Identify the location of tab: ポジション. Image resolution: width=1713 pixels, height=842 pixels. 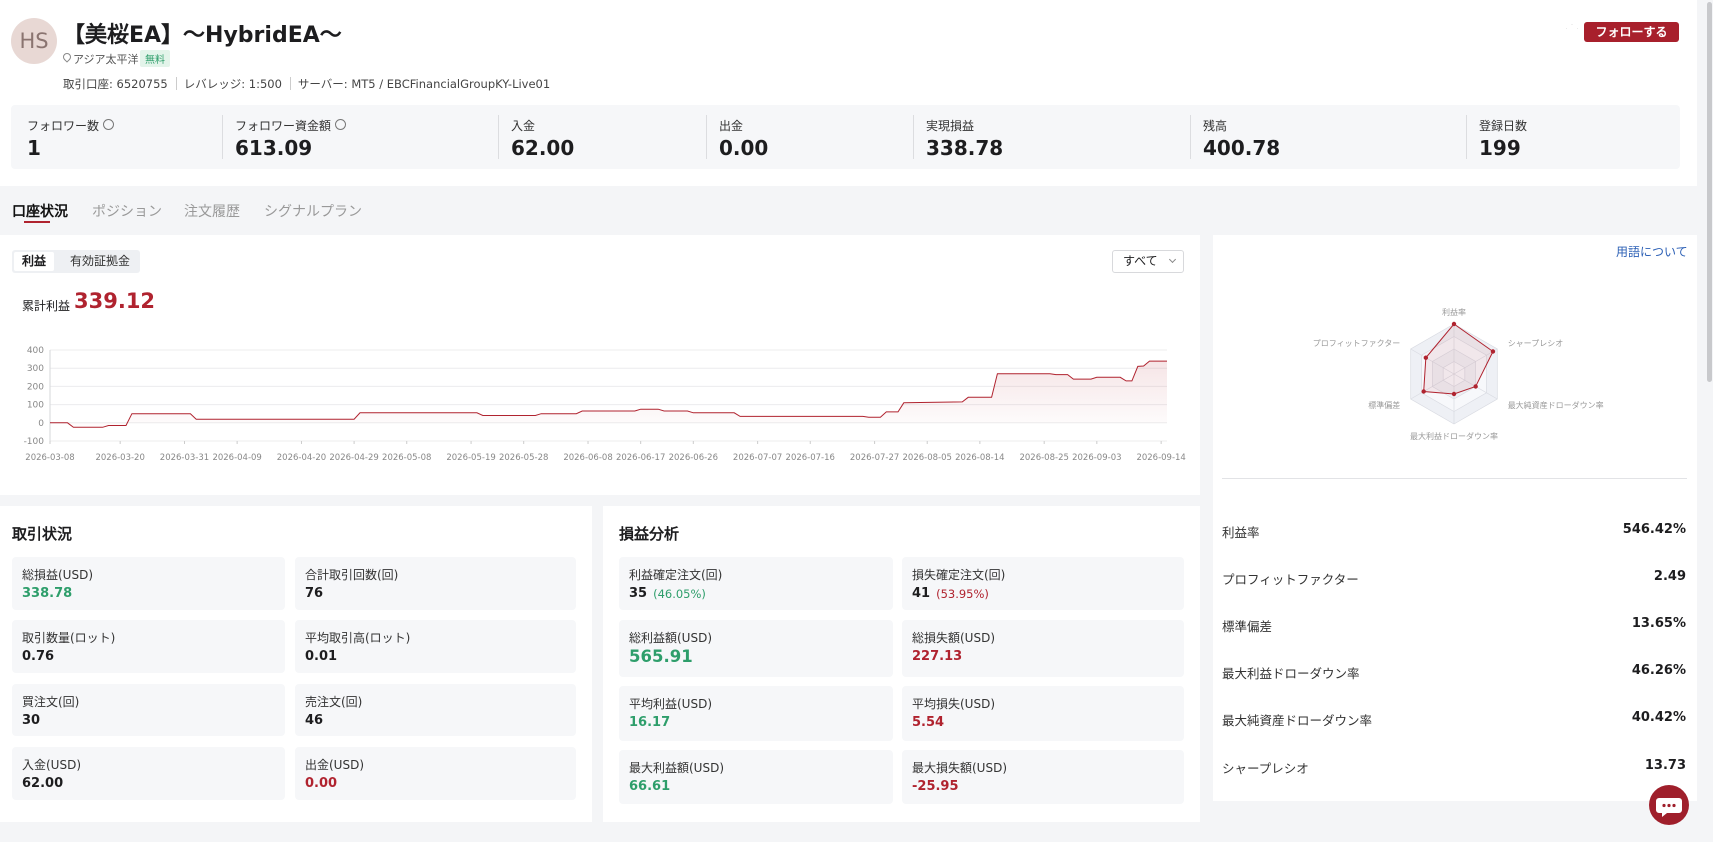
(127, 212).